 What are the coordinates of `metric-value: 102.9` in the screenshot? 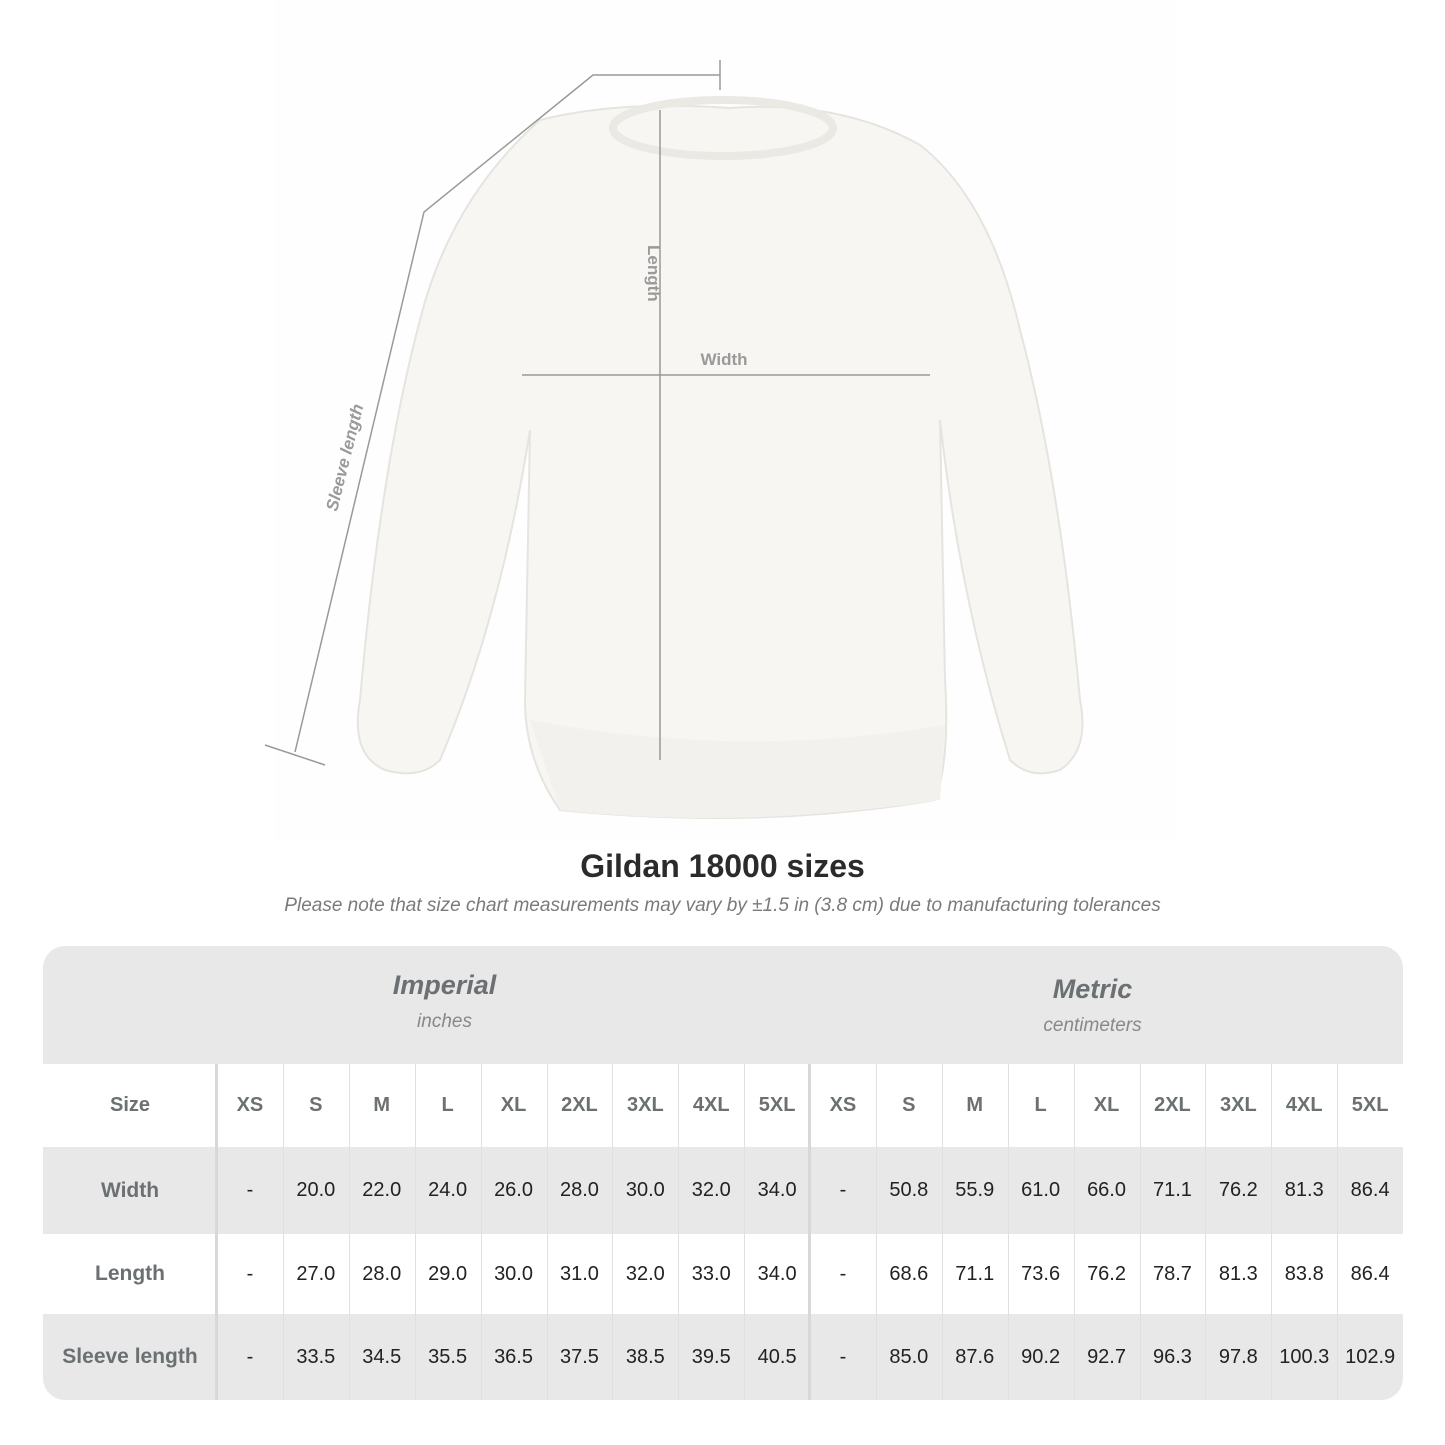 It's located at (1370, 1356).